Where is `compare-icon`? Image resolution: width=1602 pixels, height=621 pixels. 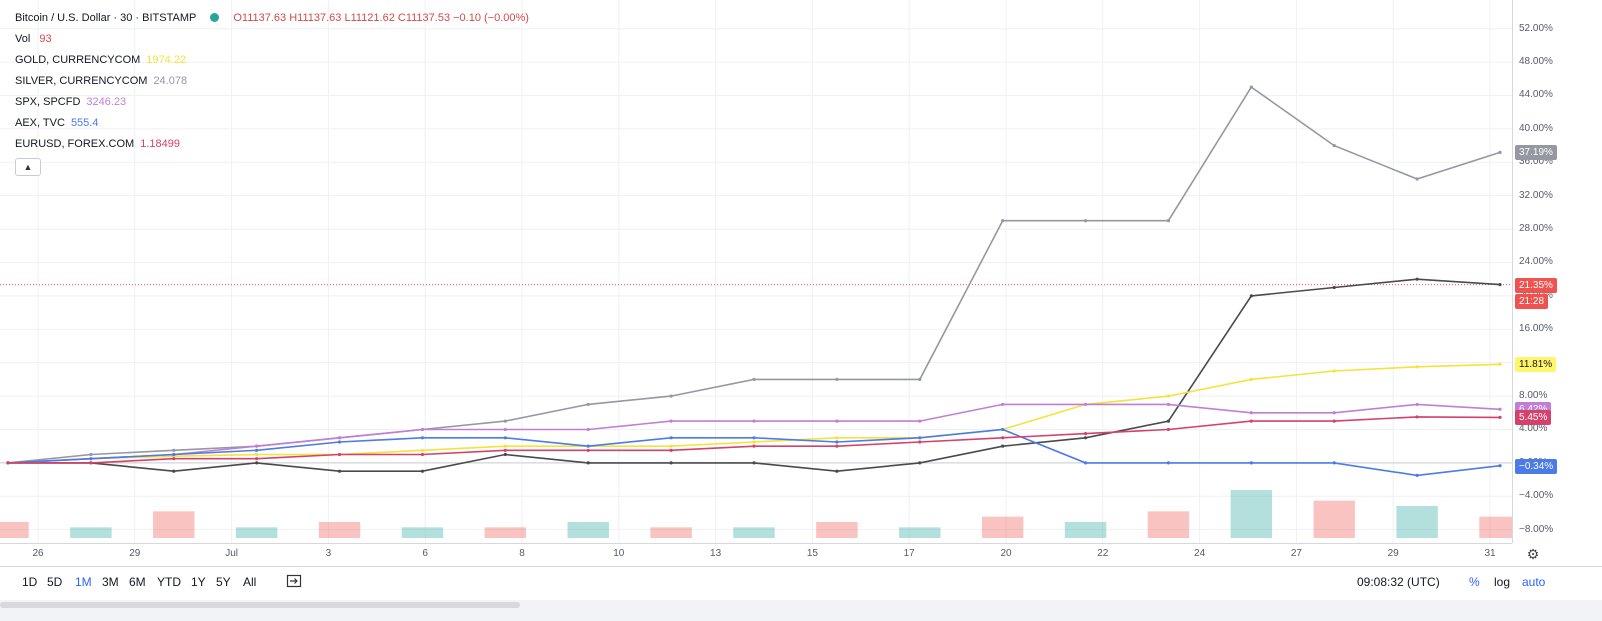
compare-icon is located at coordinates (294, 581).